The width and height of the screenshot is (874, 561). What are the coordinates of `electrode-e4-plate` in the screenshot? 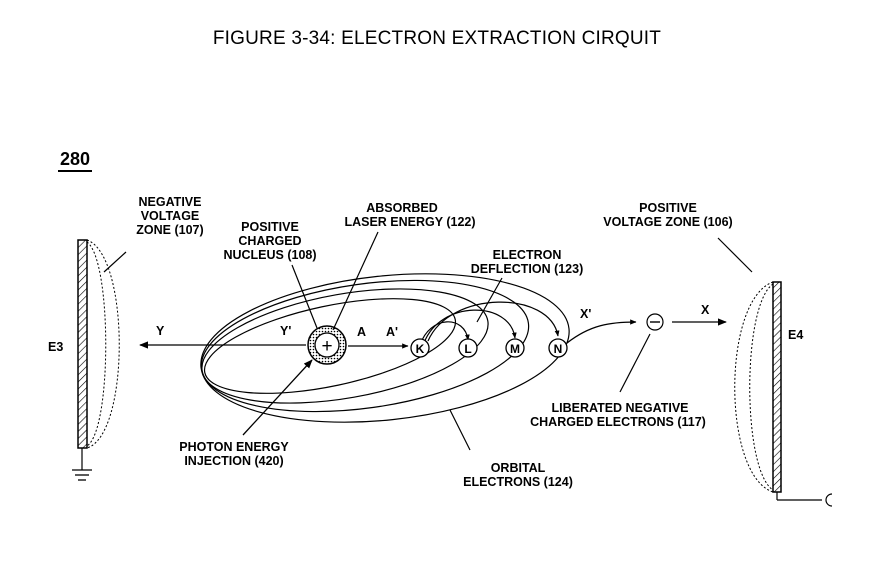 It's located at (777, 387).